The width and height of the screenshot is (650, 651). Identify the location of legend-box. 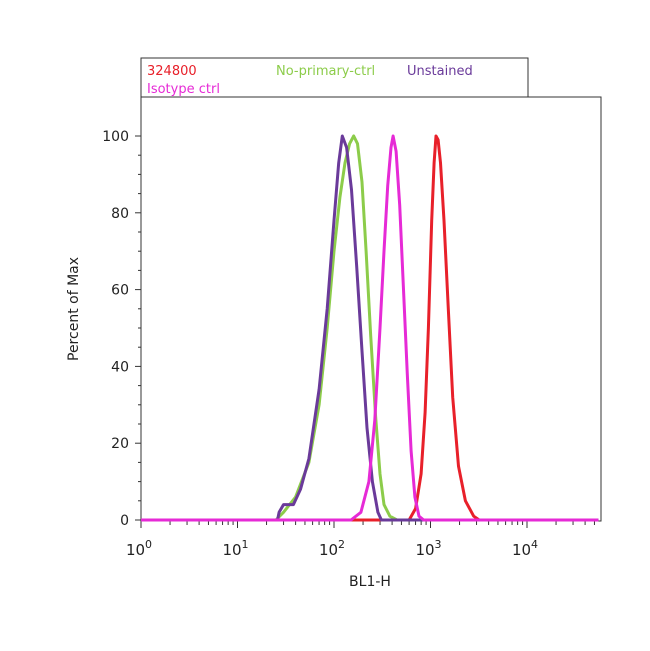
(334, 77).